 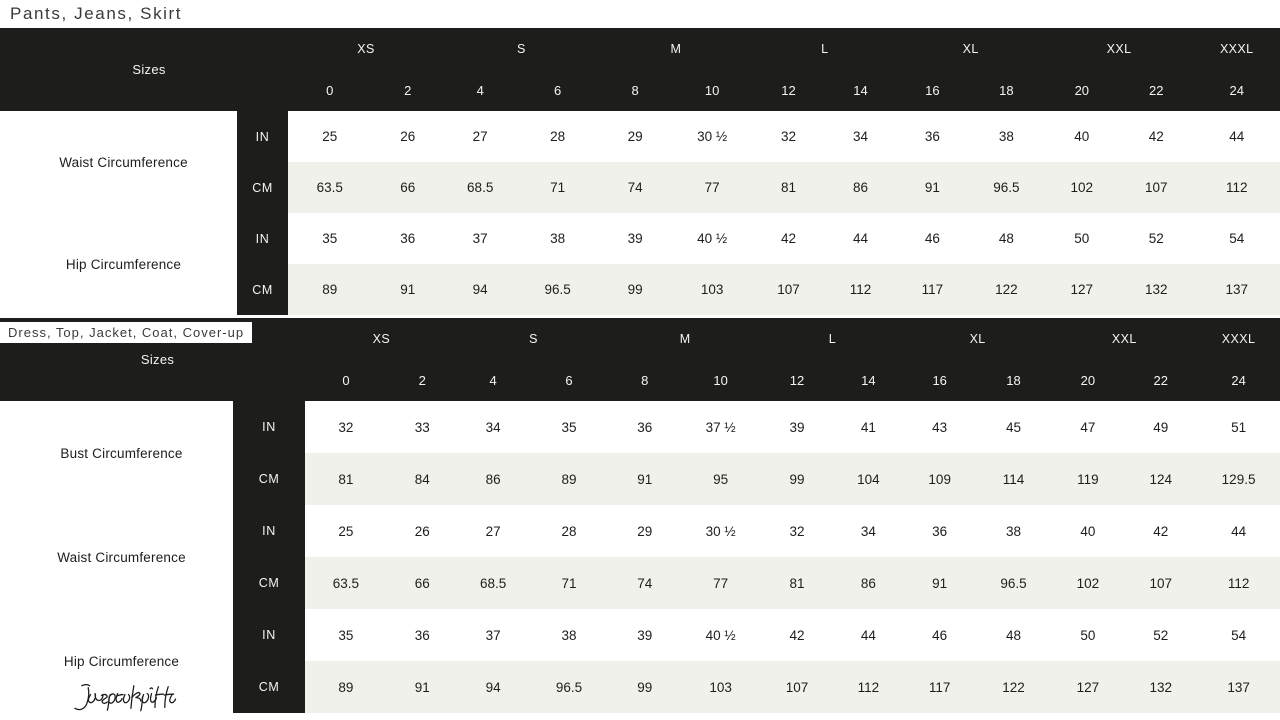 What do you see at coordinates (480, 90) in the screenshot?
I see `numeric-size-header: 4` at bounding box center [480, 90].